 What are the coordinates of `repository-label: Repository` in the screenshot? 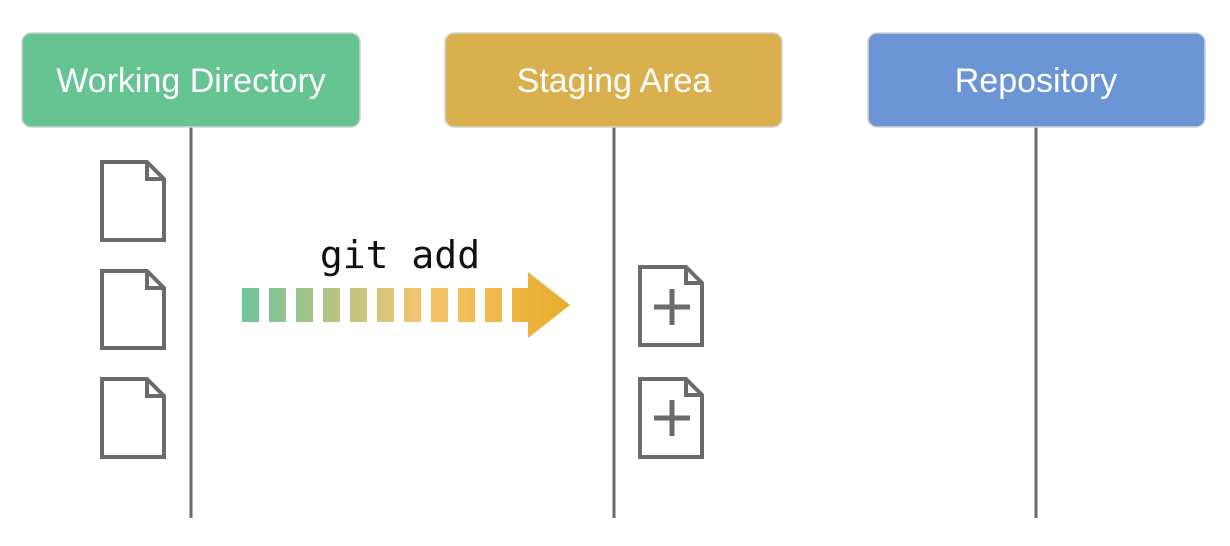 It's located at (1036, 81).